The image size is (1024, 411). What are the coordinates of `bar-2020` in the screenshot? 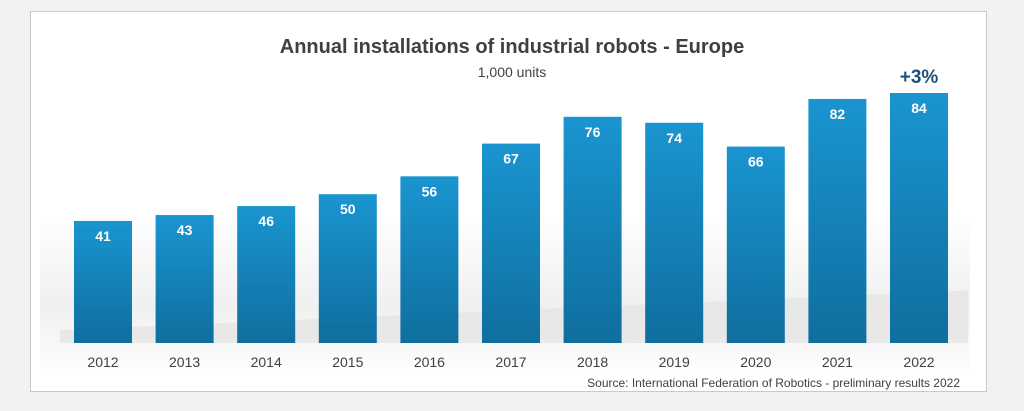 It's located at (755, 244).